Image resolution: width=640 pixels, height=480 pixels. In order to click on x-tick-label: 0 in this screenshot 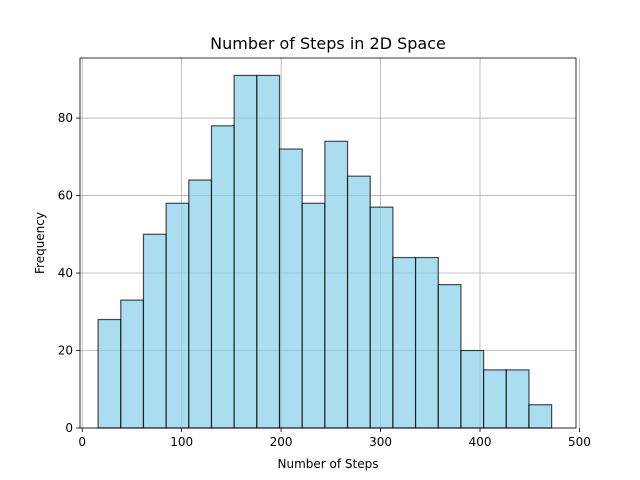, I will do `click(82, 442)`.